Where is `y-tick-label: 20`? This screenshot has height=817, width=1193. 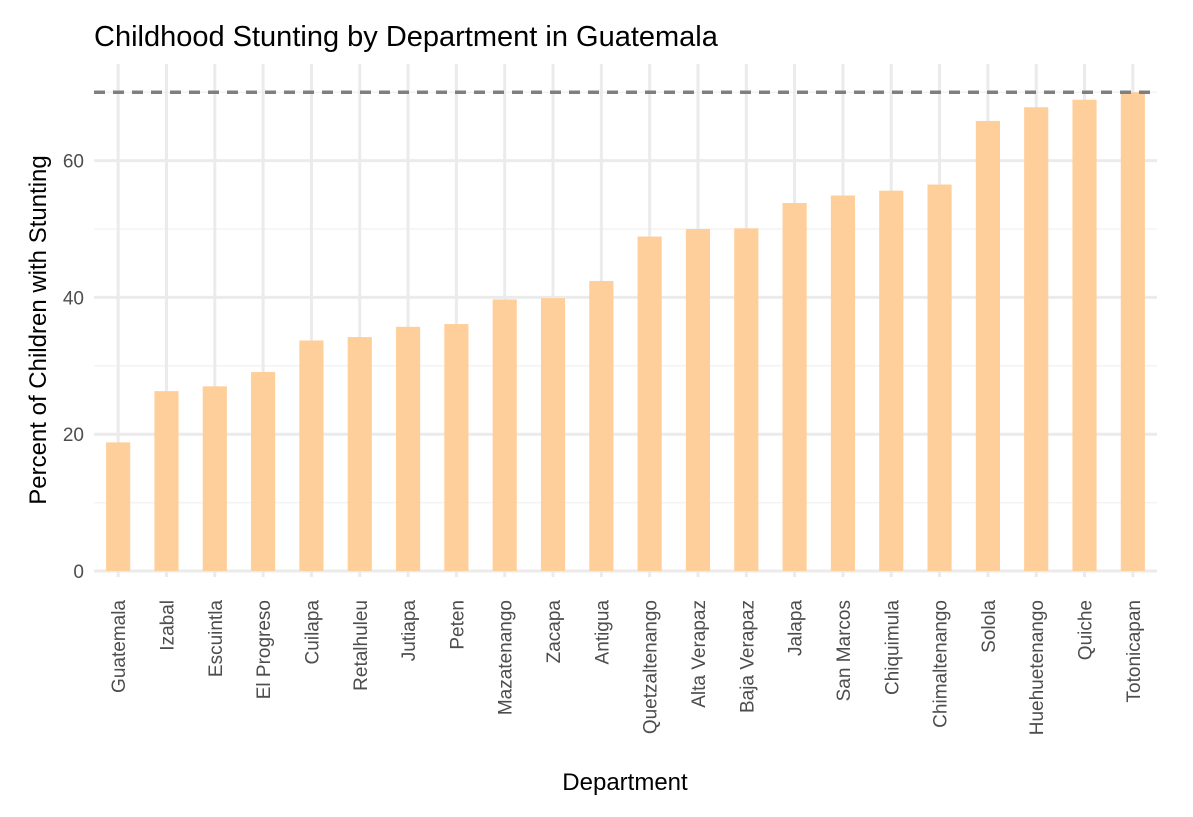 y-tick-label: 20 is located at coordinates (73, 435).